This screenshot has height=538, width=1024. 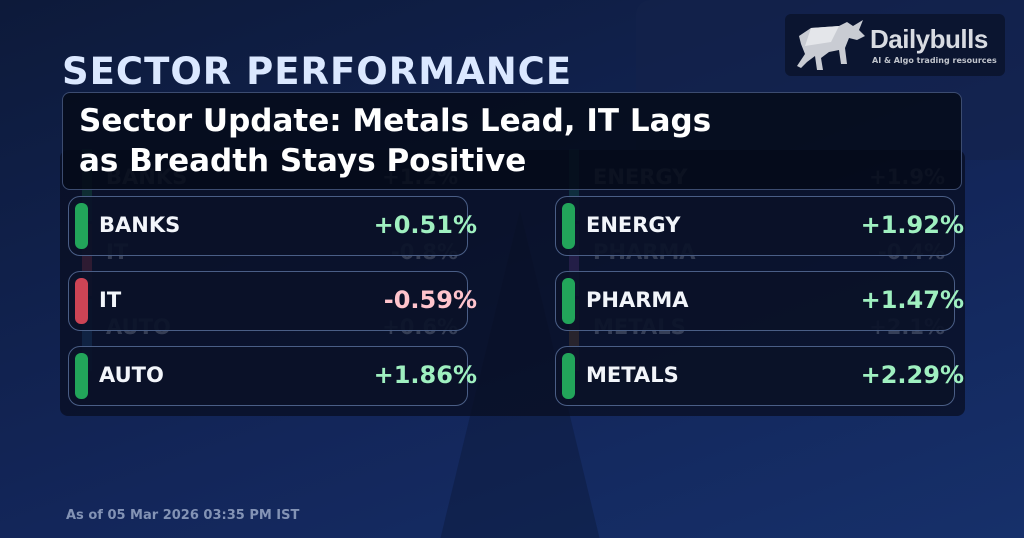 I want to click on sector-label: METALS, so click(x=632, y=375).